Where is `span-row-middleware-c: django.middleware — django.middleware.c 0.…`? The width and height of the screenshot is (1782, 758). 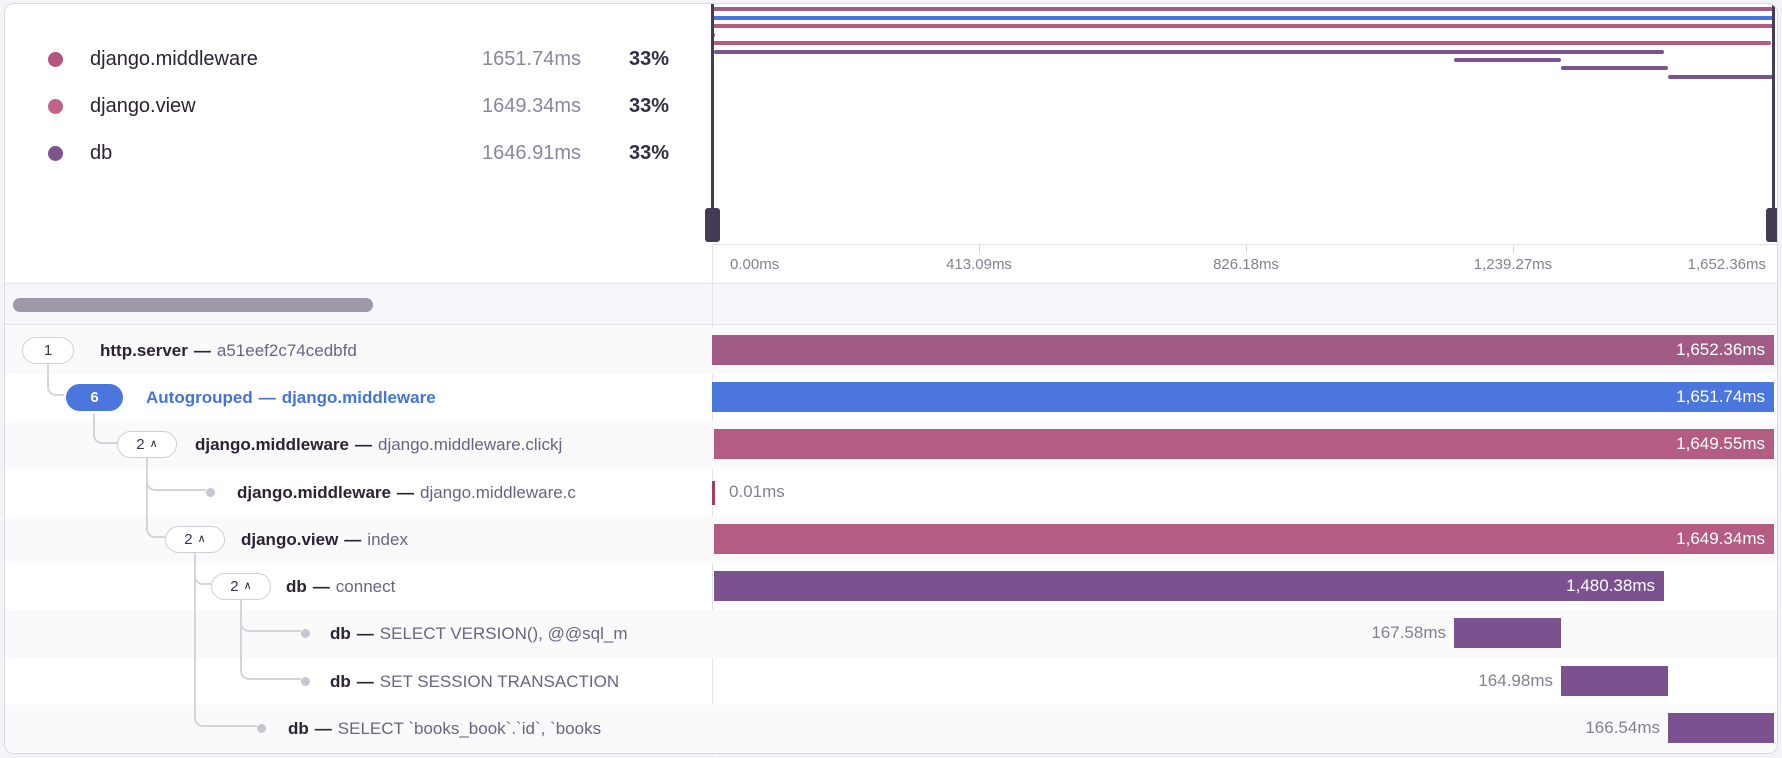
span-row-middleware-c: django.middleware — django.middleware.c 0.… is located at coordinates (891, 492).